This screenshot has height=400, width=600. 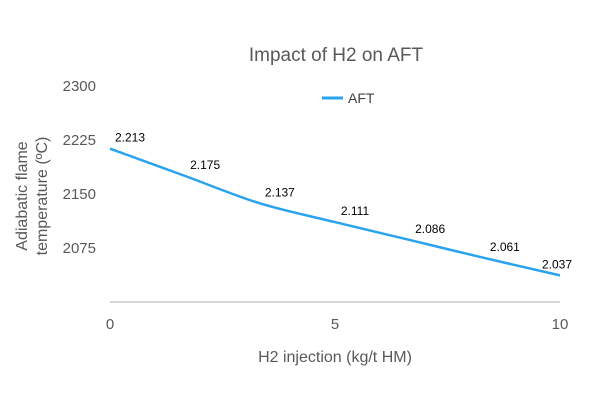 What do you see at coordinates (560, 324) in the screenshot?
I see `x-tick-label: 10` at bounding box center [560, 324].